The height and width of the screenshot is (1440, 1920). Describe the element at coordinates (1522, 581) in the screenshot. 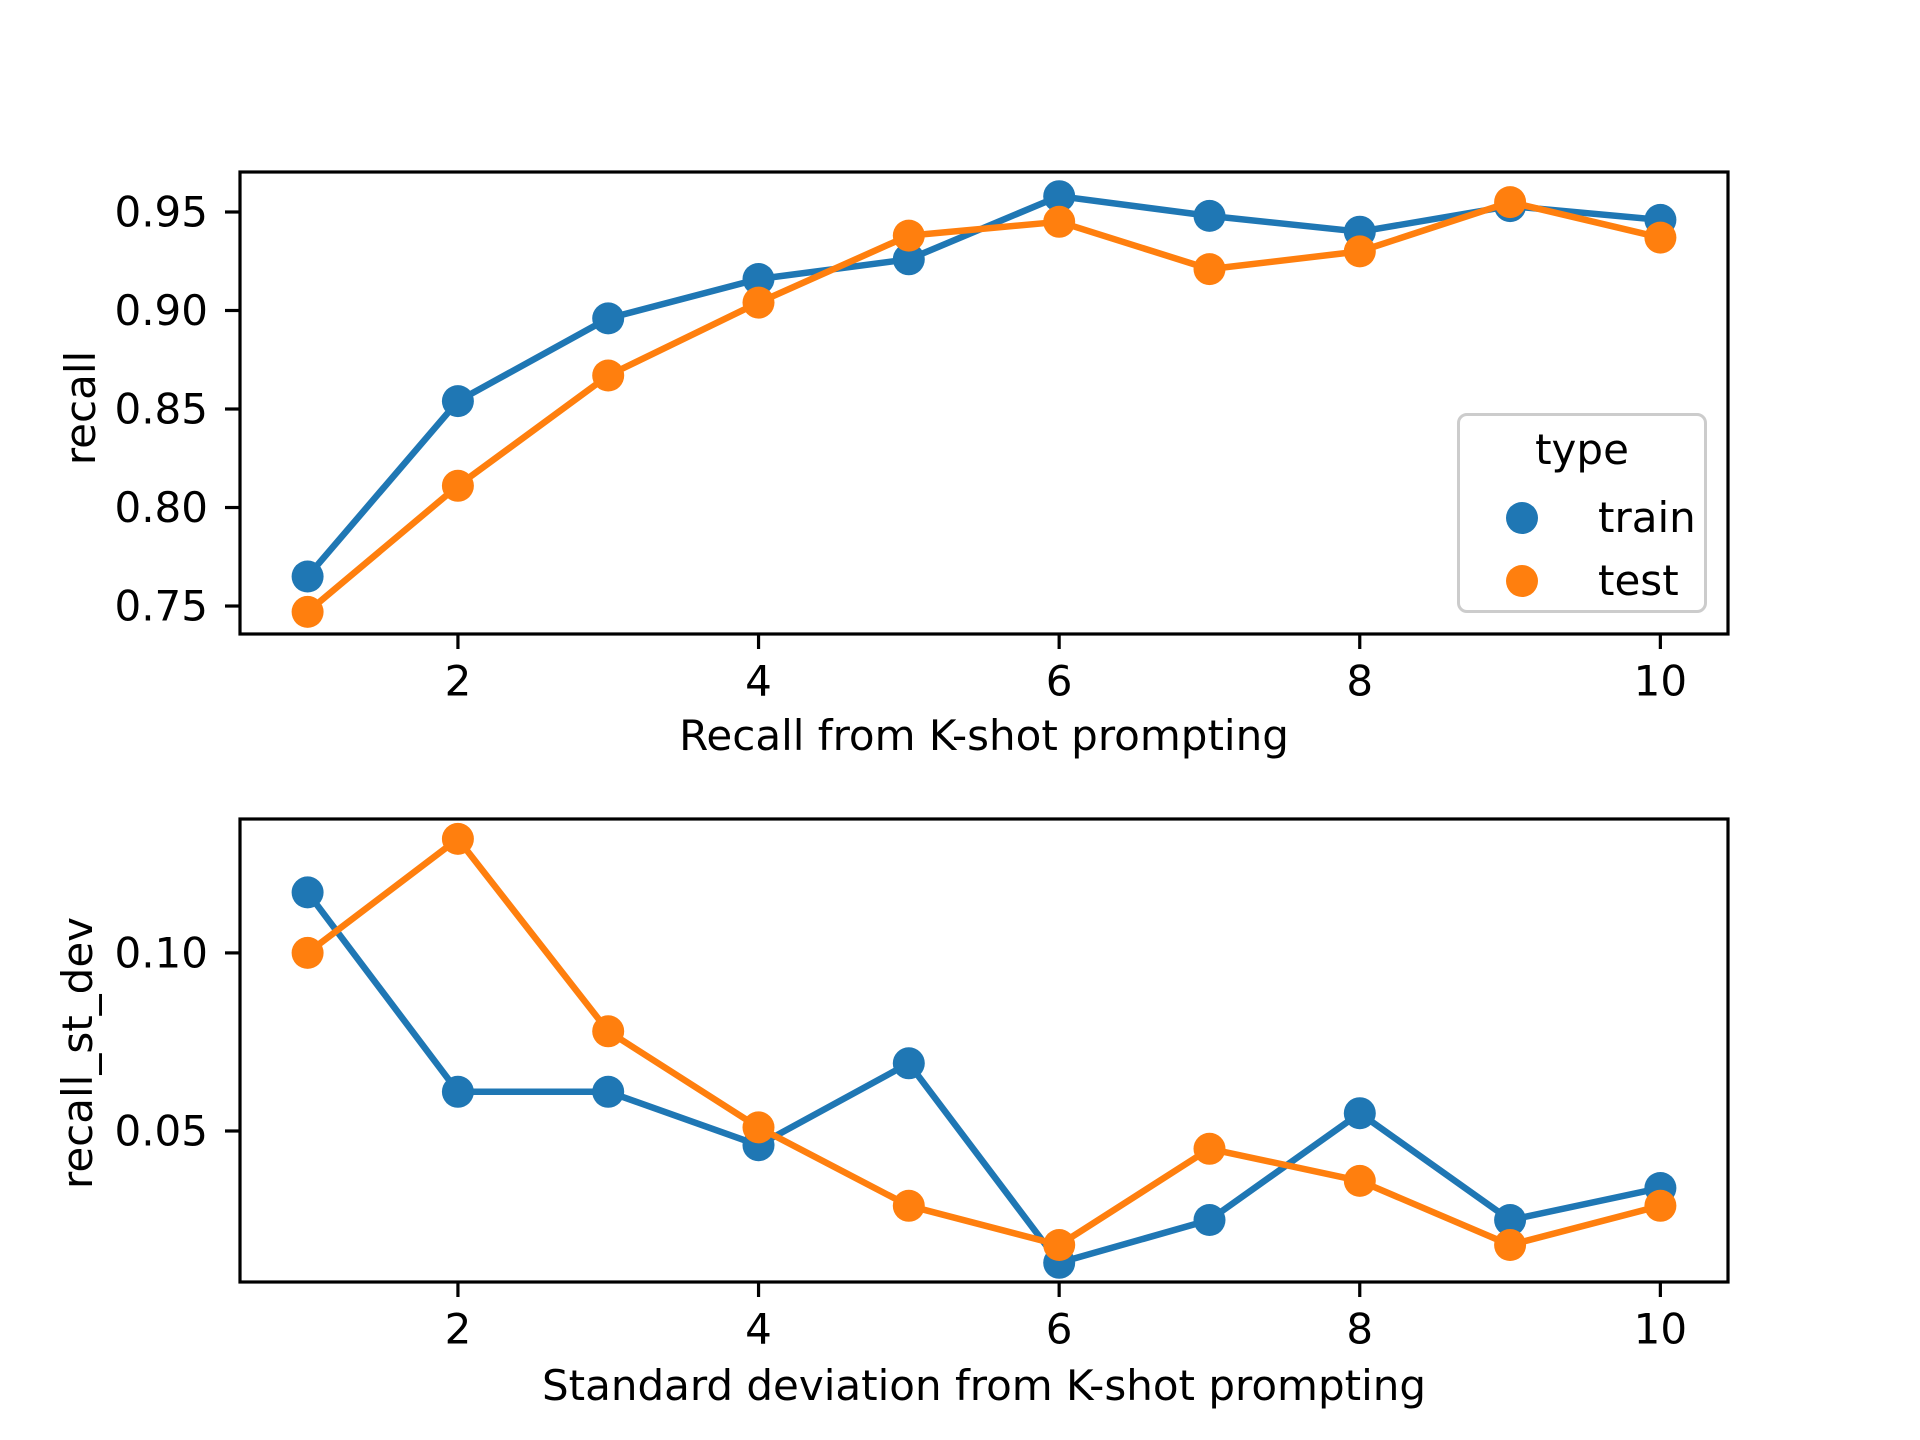

I see `legend-marker-test-icon` at that location.